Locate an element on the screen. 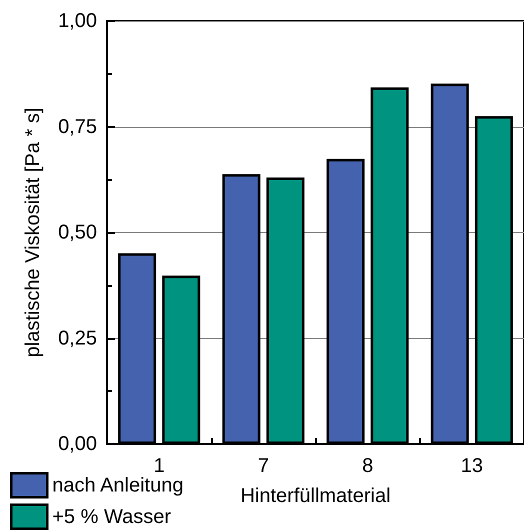  x-tick-label: 13 is located at coordinates (471, 466).